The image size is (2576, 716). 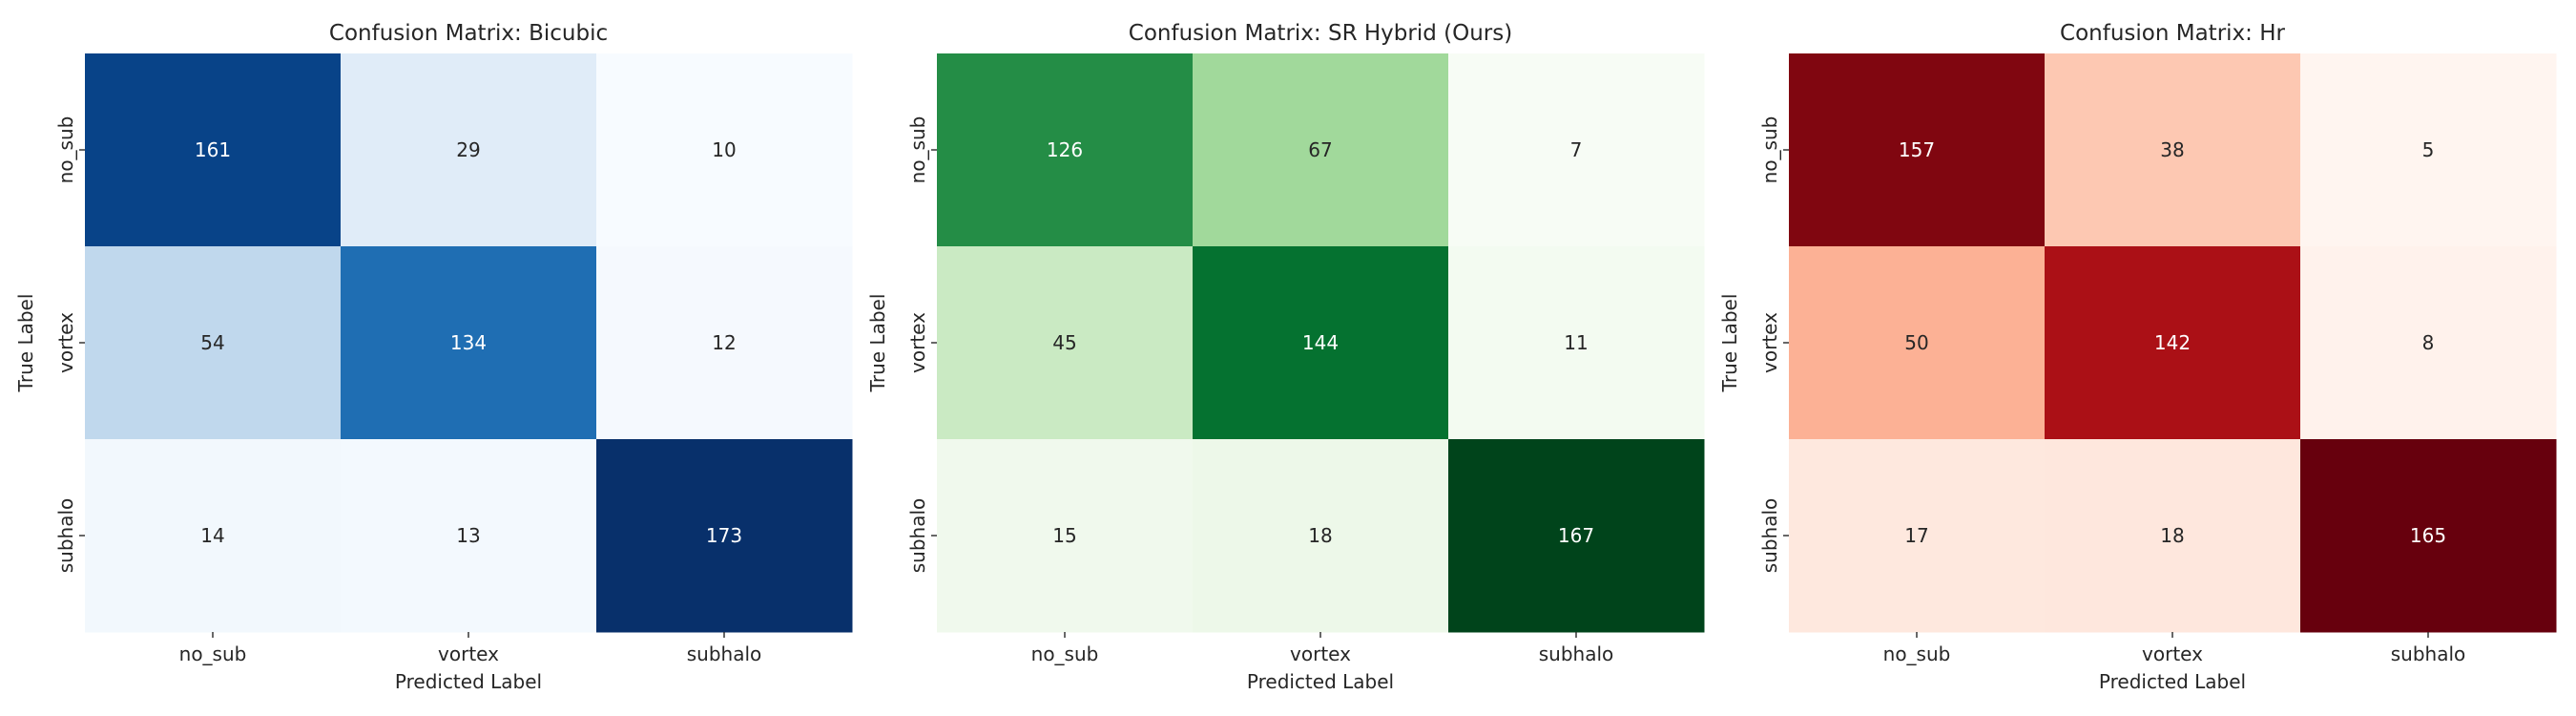 I want to click on cell-value-label: 17, so click(x=1916, y=535).